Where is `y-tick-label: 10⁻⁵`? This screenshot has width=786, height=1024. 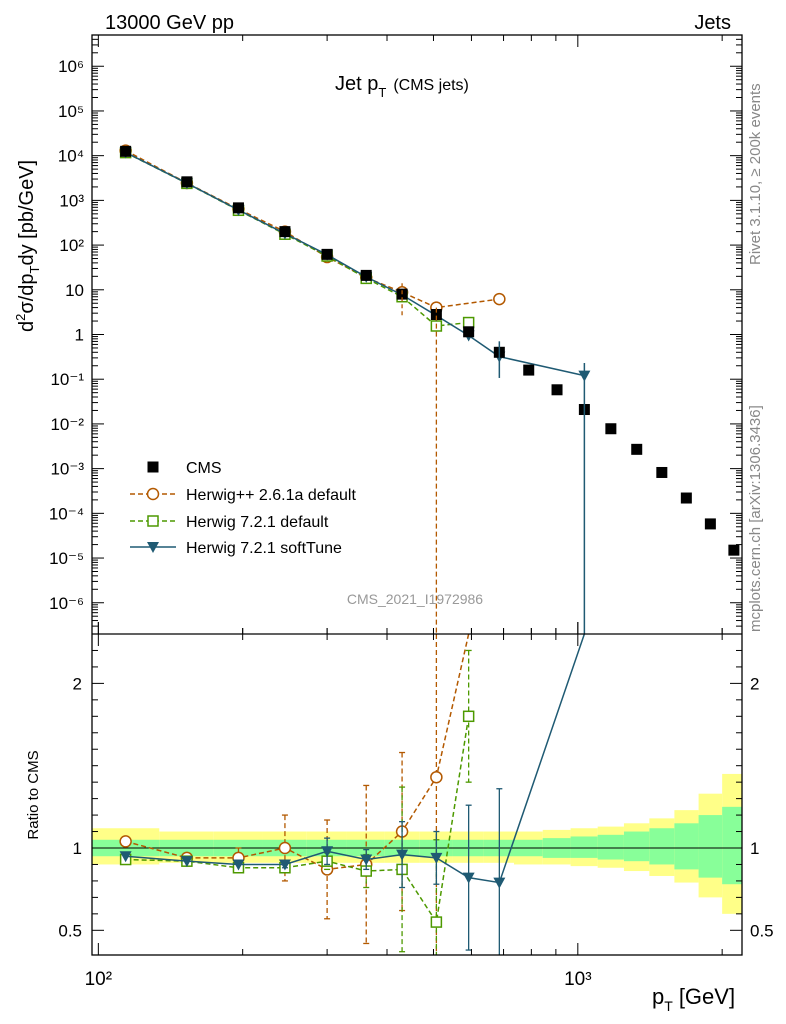 y-tick-label: 10⁻⁵ is located at coordinates (66, 558).